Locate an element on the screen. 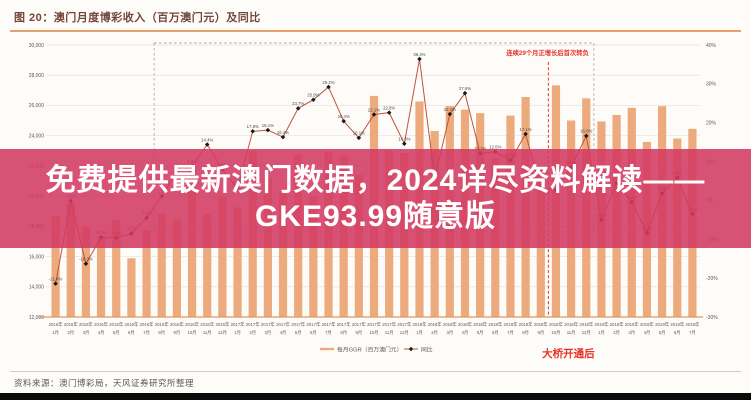 Image resolution: width=751 pixels, height=400 pixels. yoy-point-label: -21.4% is located at coordinates (56, 278).